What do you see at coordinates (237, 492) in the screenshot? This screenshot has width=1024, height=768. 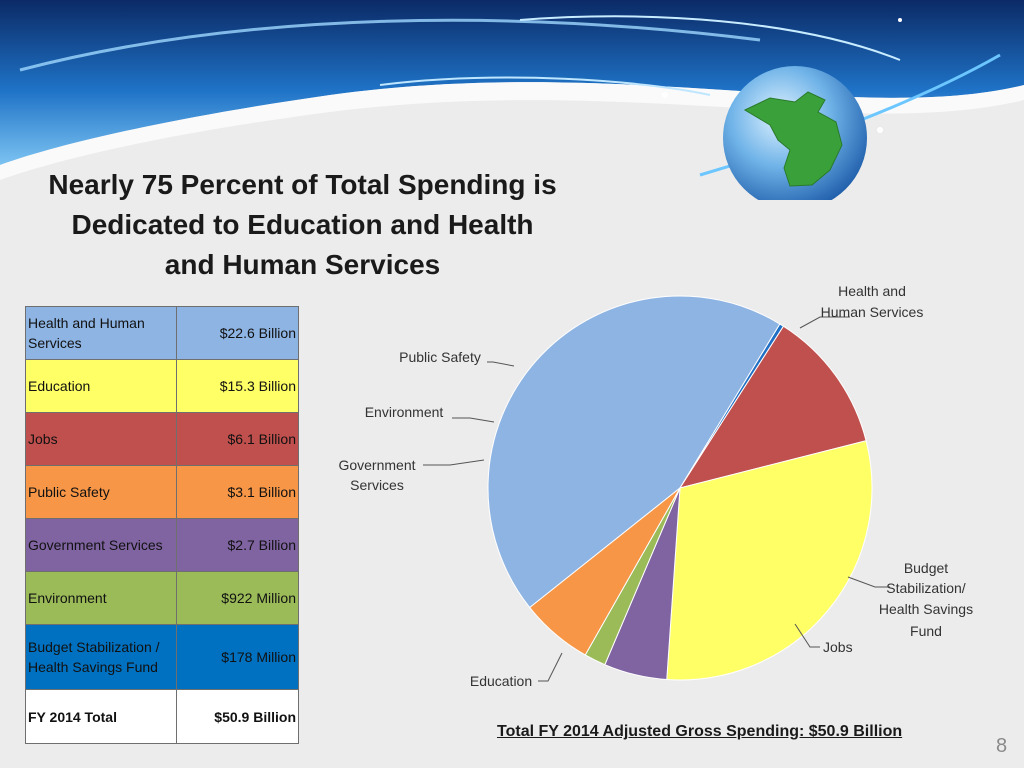 I see `row-value: $3.1 Billion` at bounding box center [237, 492].